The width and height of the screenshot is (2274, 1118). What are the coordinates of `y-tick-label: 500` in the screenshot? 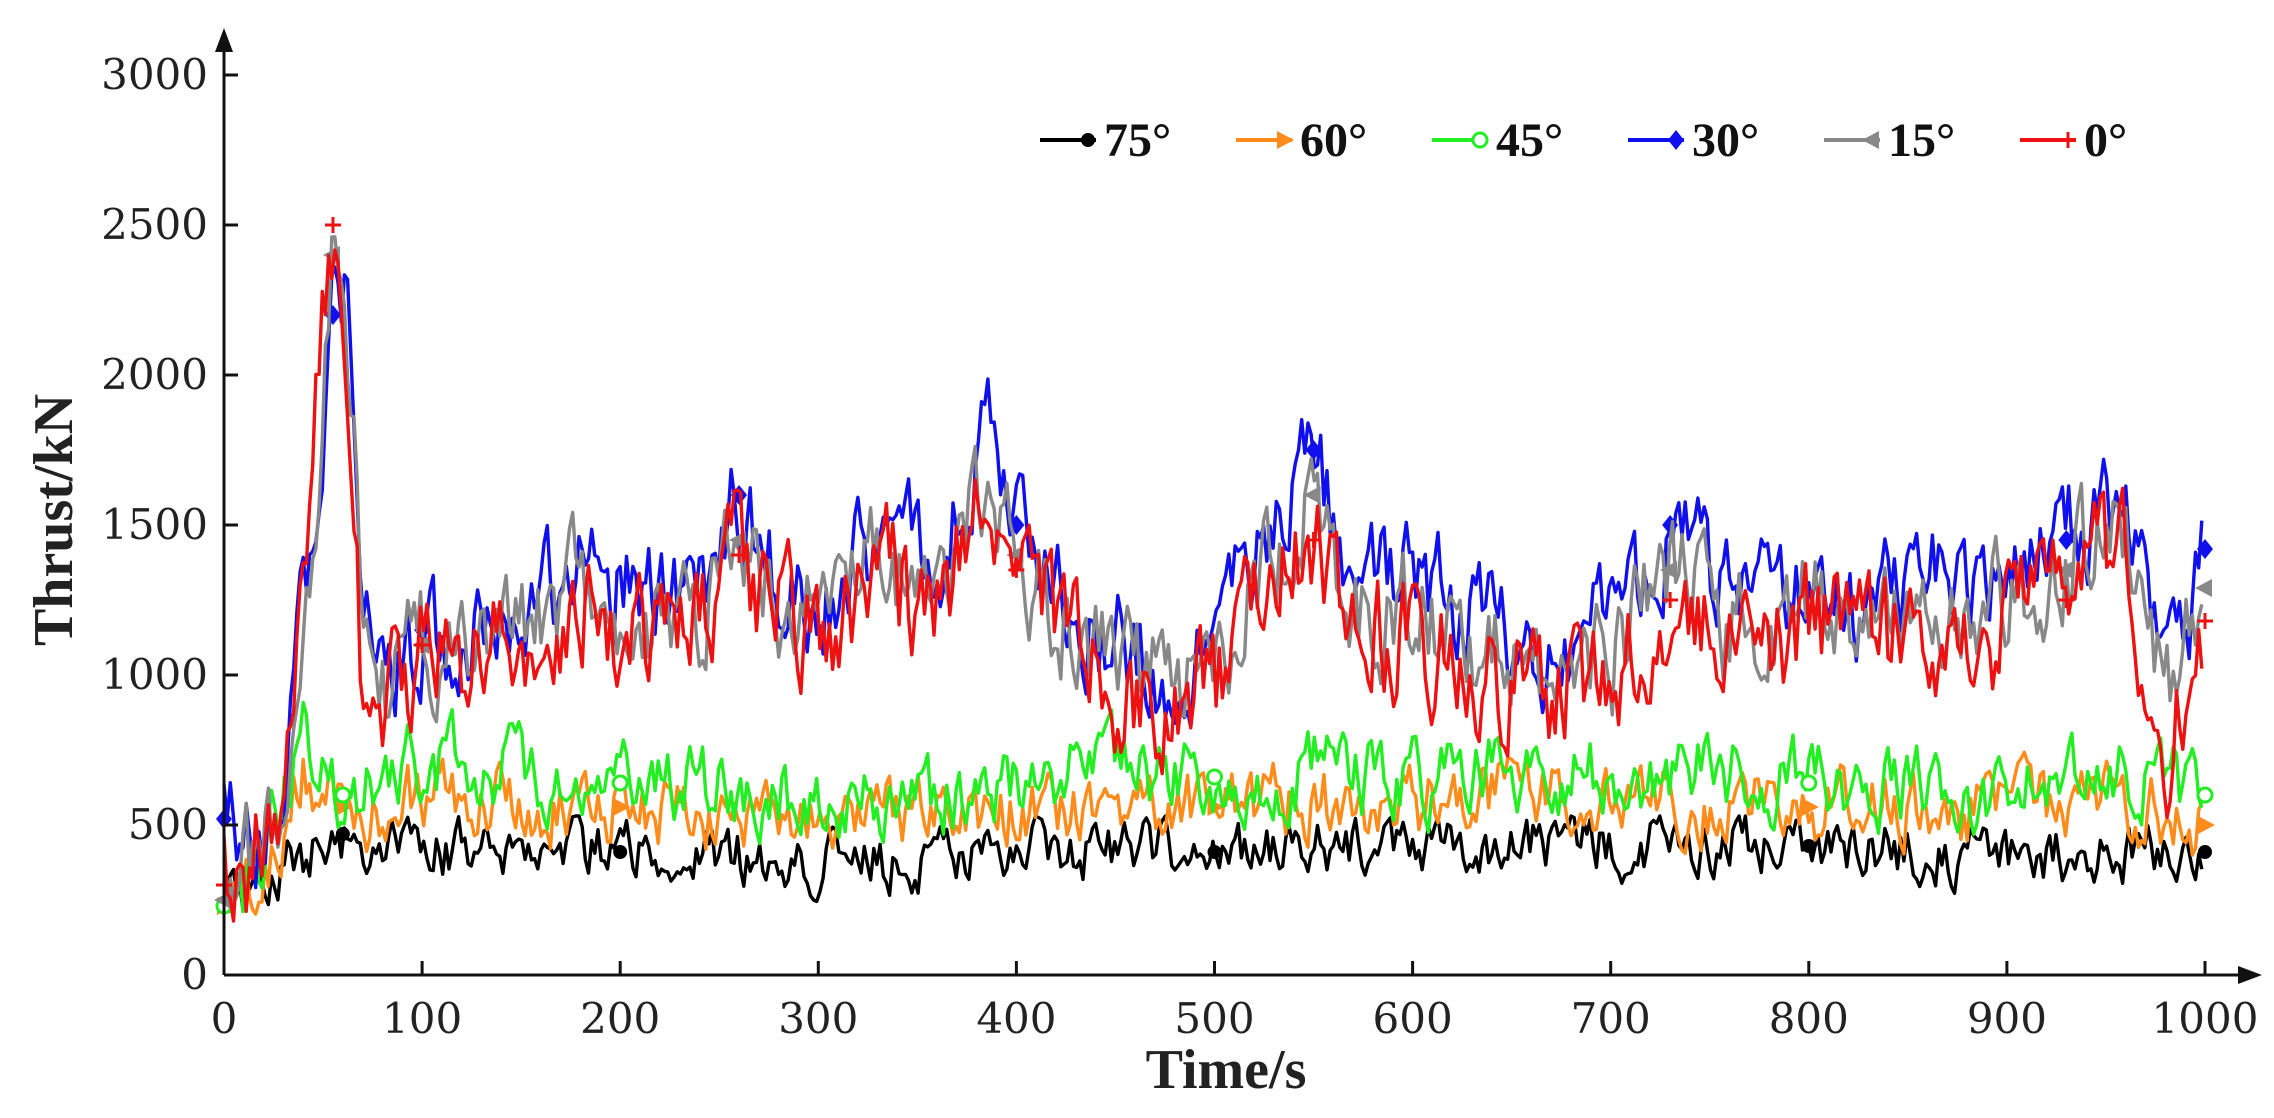 It's located at (168, 824).